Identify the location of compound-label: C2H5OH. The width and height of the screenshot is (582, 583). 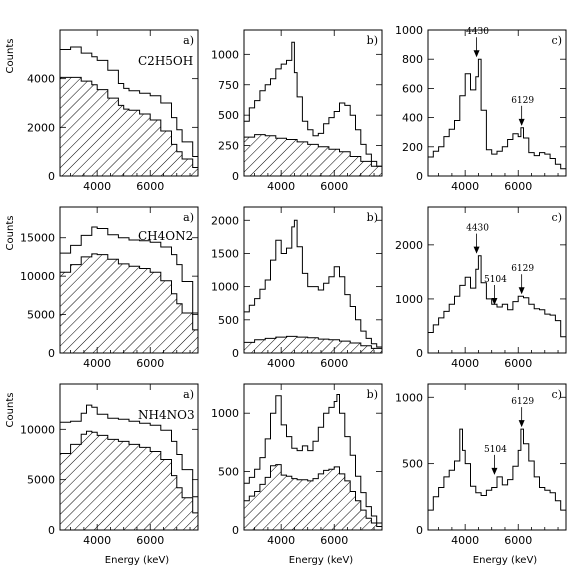
(165, 61).